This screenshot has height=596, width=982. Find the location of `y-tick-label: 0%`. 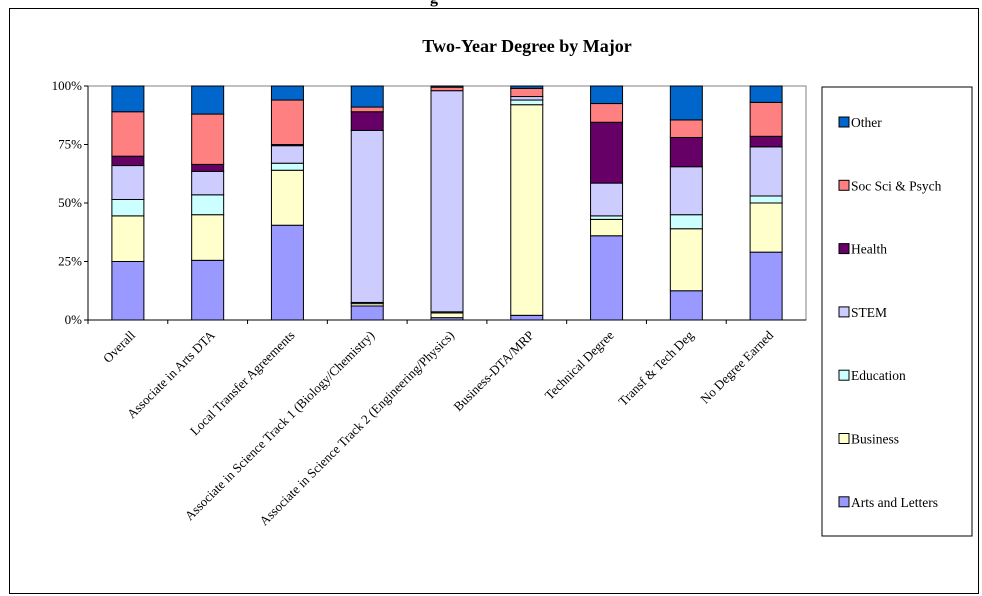

y-tick-label: 0% is located at coordinates (74, 319).